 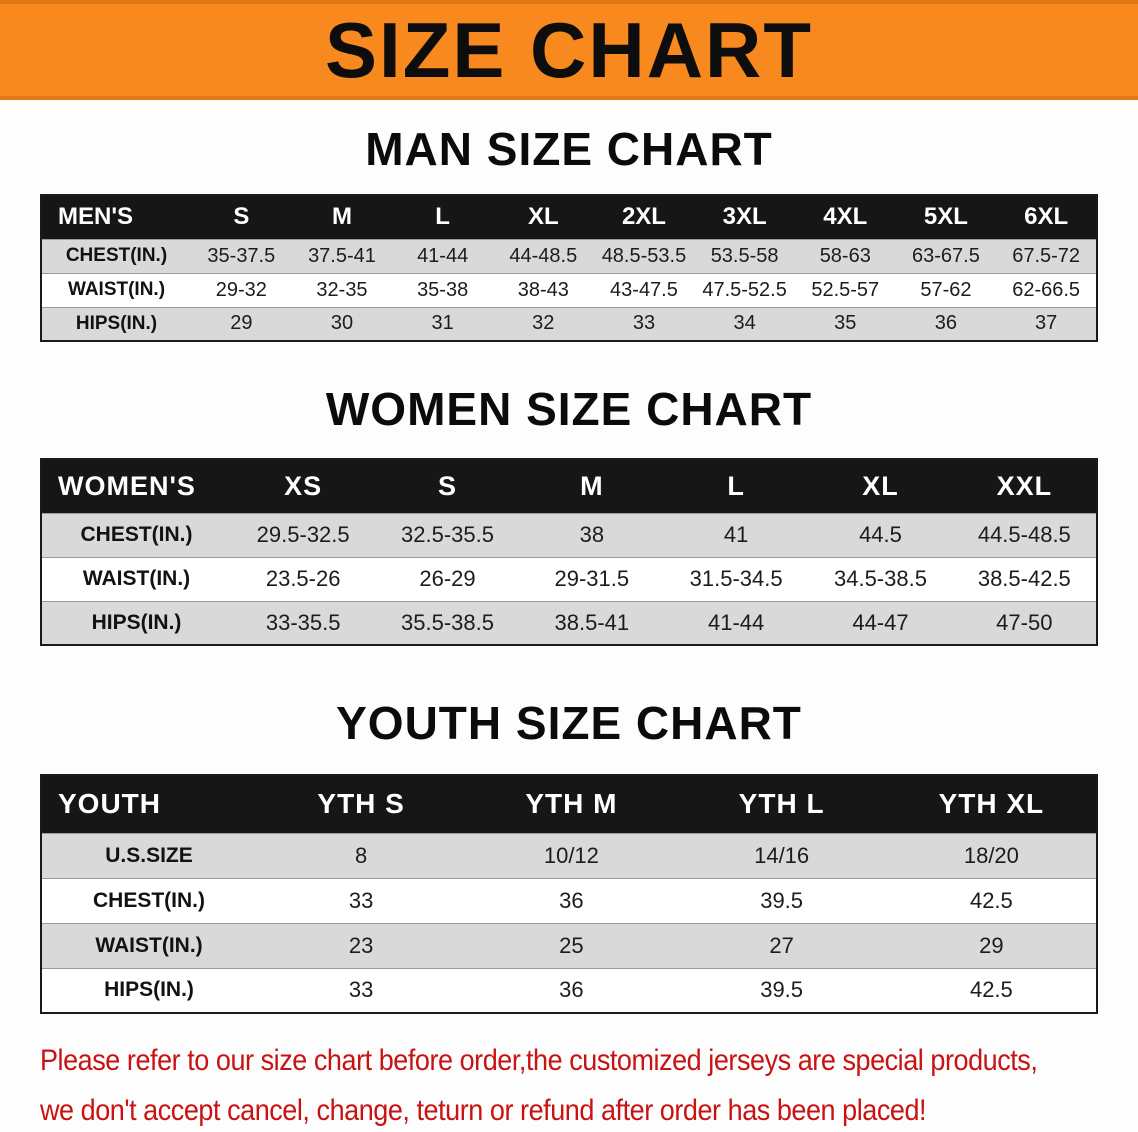 I want to click on size-value: 41, so click(x=736, y=534).